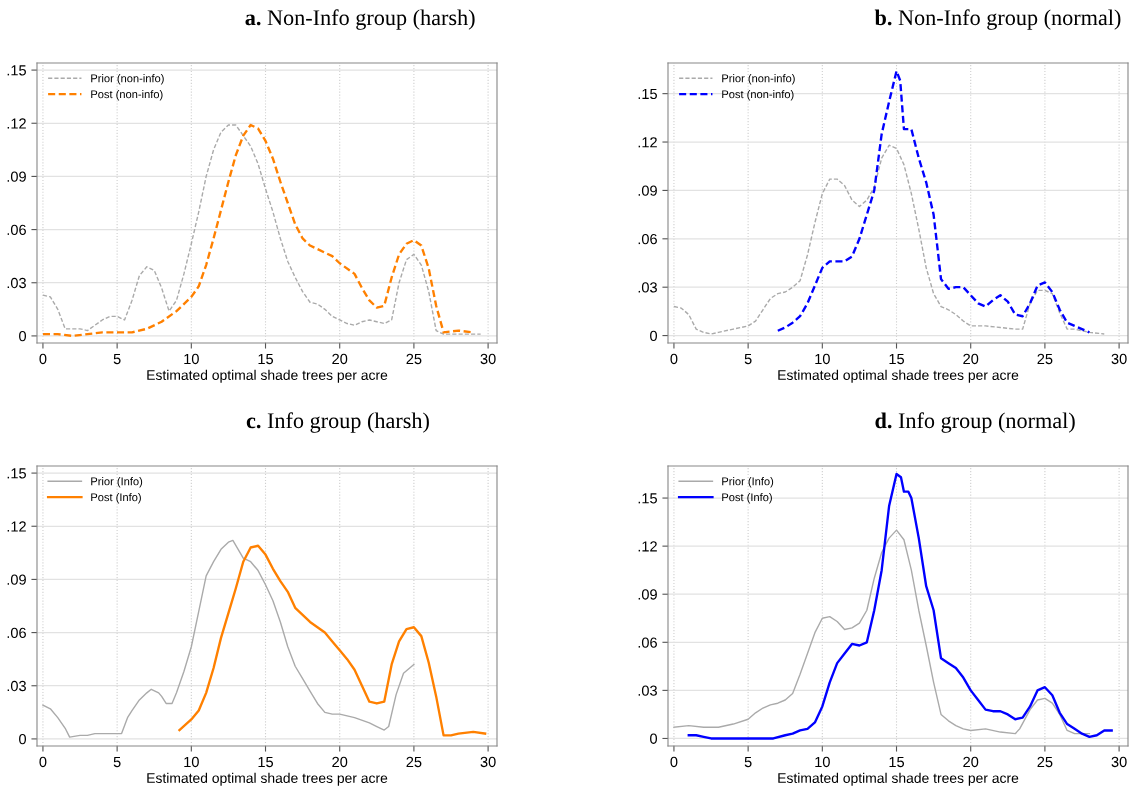  What do you see at coordinates (360, 19) in the screenshot?
I see `chart-title: a. Non-Info group (harsh)` at bounding box center [360, 19].